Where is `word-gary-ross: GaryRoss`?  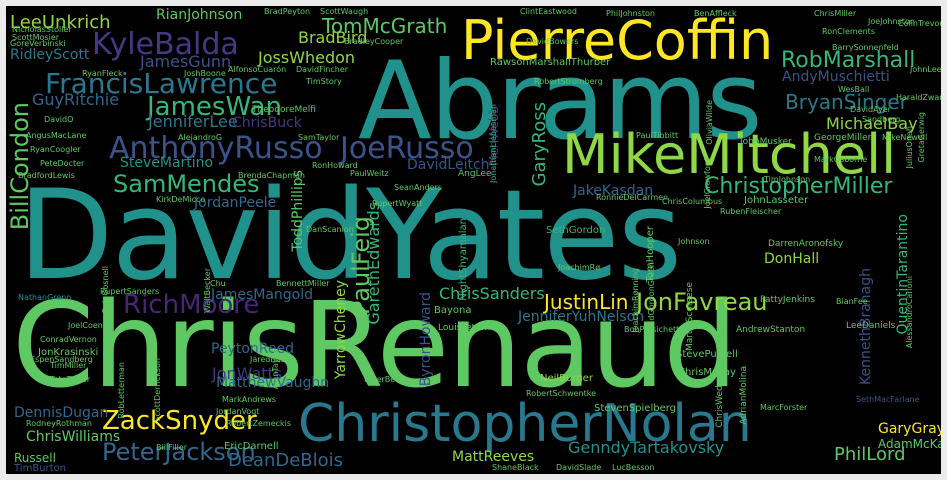
word-gary-ross: GaryRoss is located at coordinates (539, 144).